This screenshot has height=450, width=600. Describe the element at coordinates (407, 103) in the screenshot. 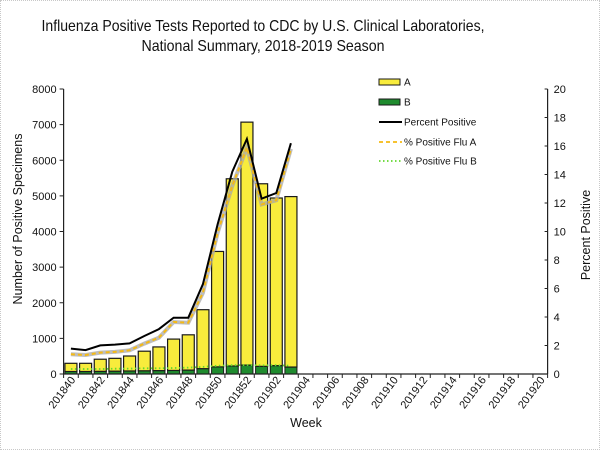

I see `legend-label: B` at that location.